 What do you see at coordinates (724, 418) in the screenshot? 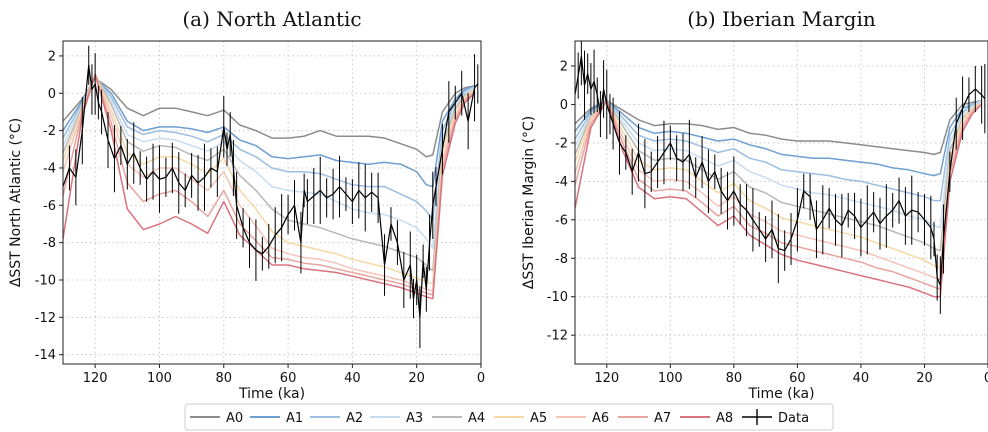
I see `legend-label: A8` at bounding box center [724, 418].